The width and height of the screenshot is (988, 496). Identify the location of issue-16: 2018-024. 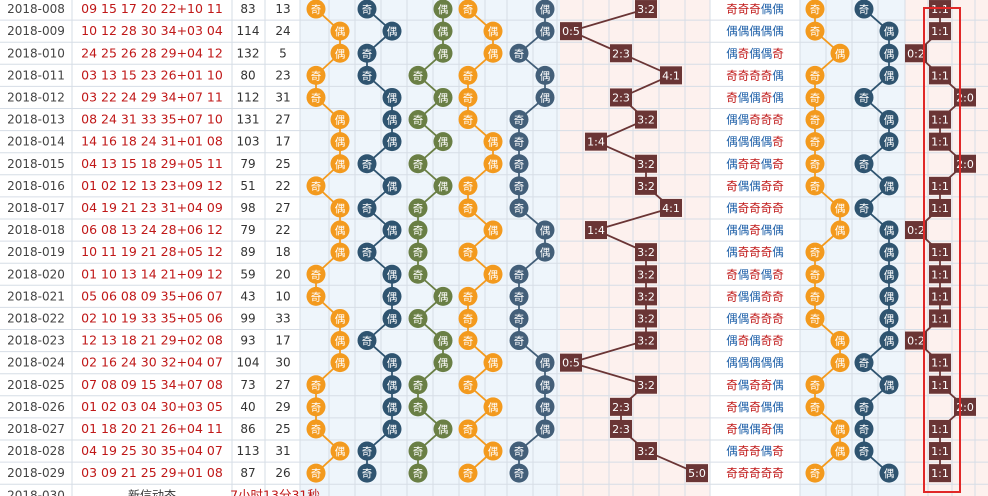
(36, 363).